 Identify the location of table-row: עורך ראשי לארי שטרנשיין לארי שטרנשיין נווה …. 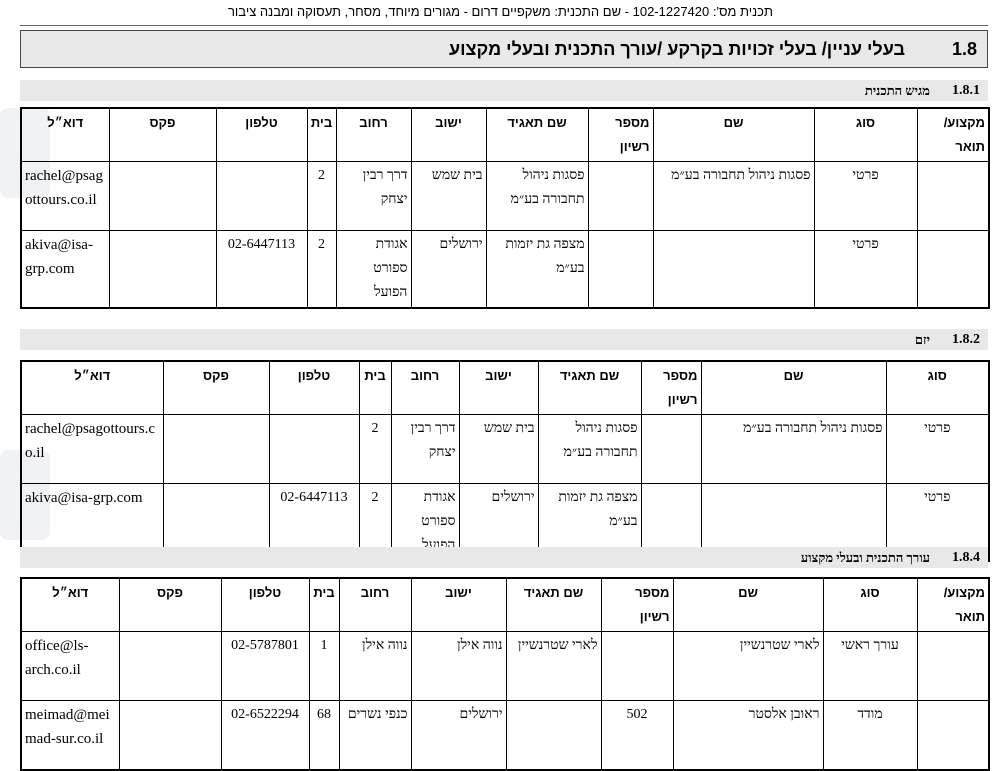
(505, 666).